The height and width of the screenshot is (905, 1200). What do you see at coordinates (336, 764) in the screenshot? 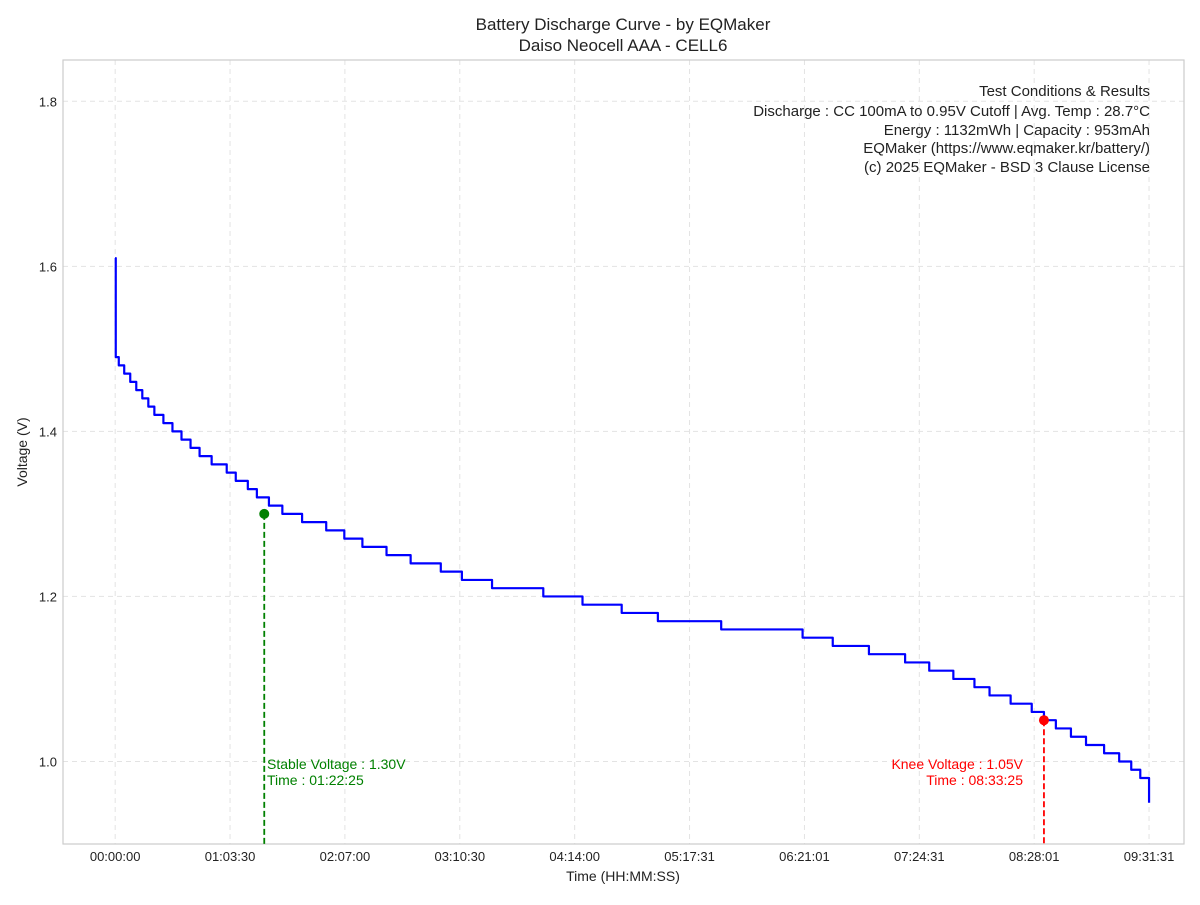
I see `stable-voltage-label: Stable Voltage : 1.30V` at bounding box center [336, 764].